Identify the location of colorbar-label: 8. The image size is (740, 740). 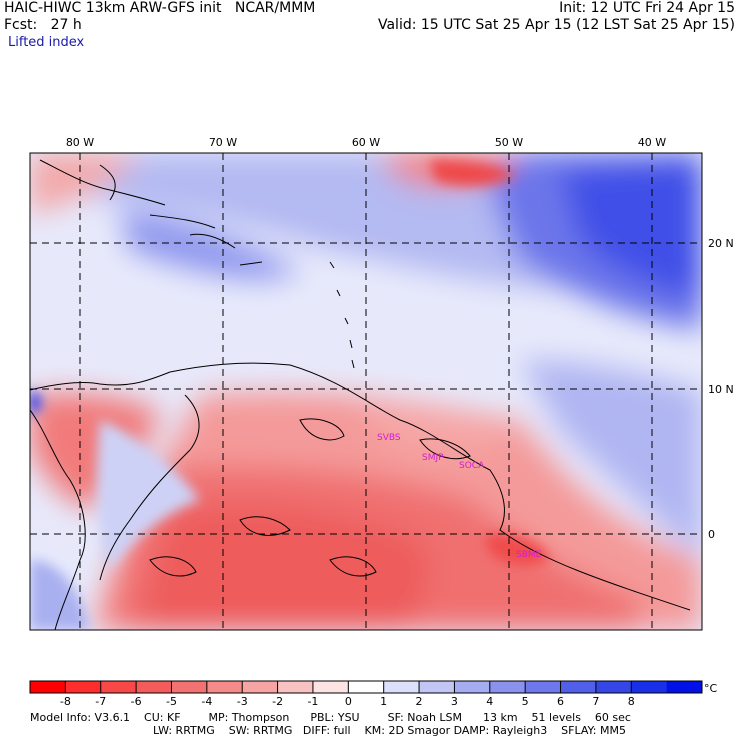
(631, 701).